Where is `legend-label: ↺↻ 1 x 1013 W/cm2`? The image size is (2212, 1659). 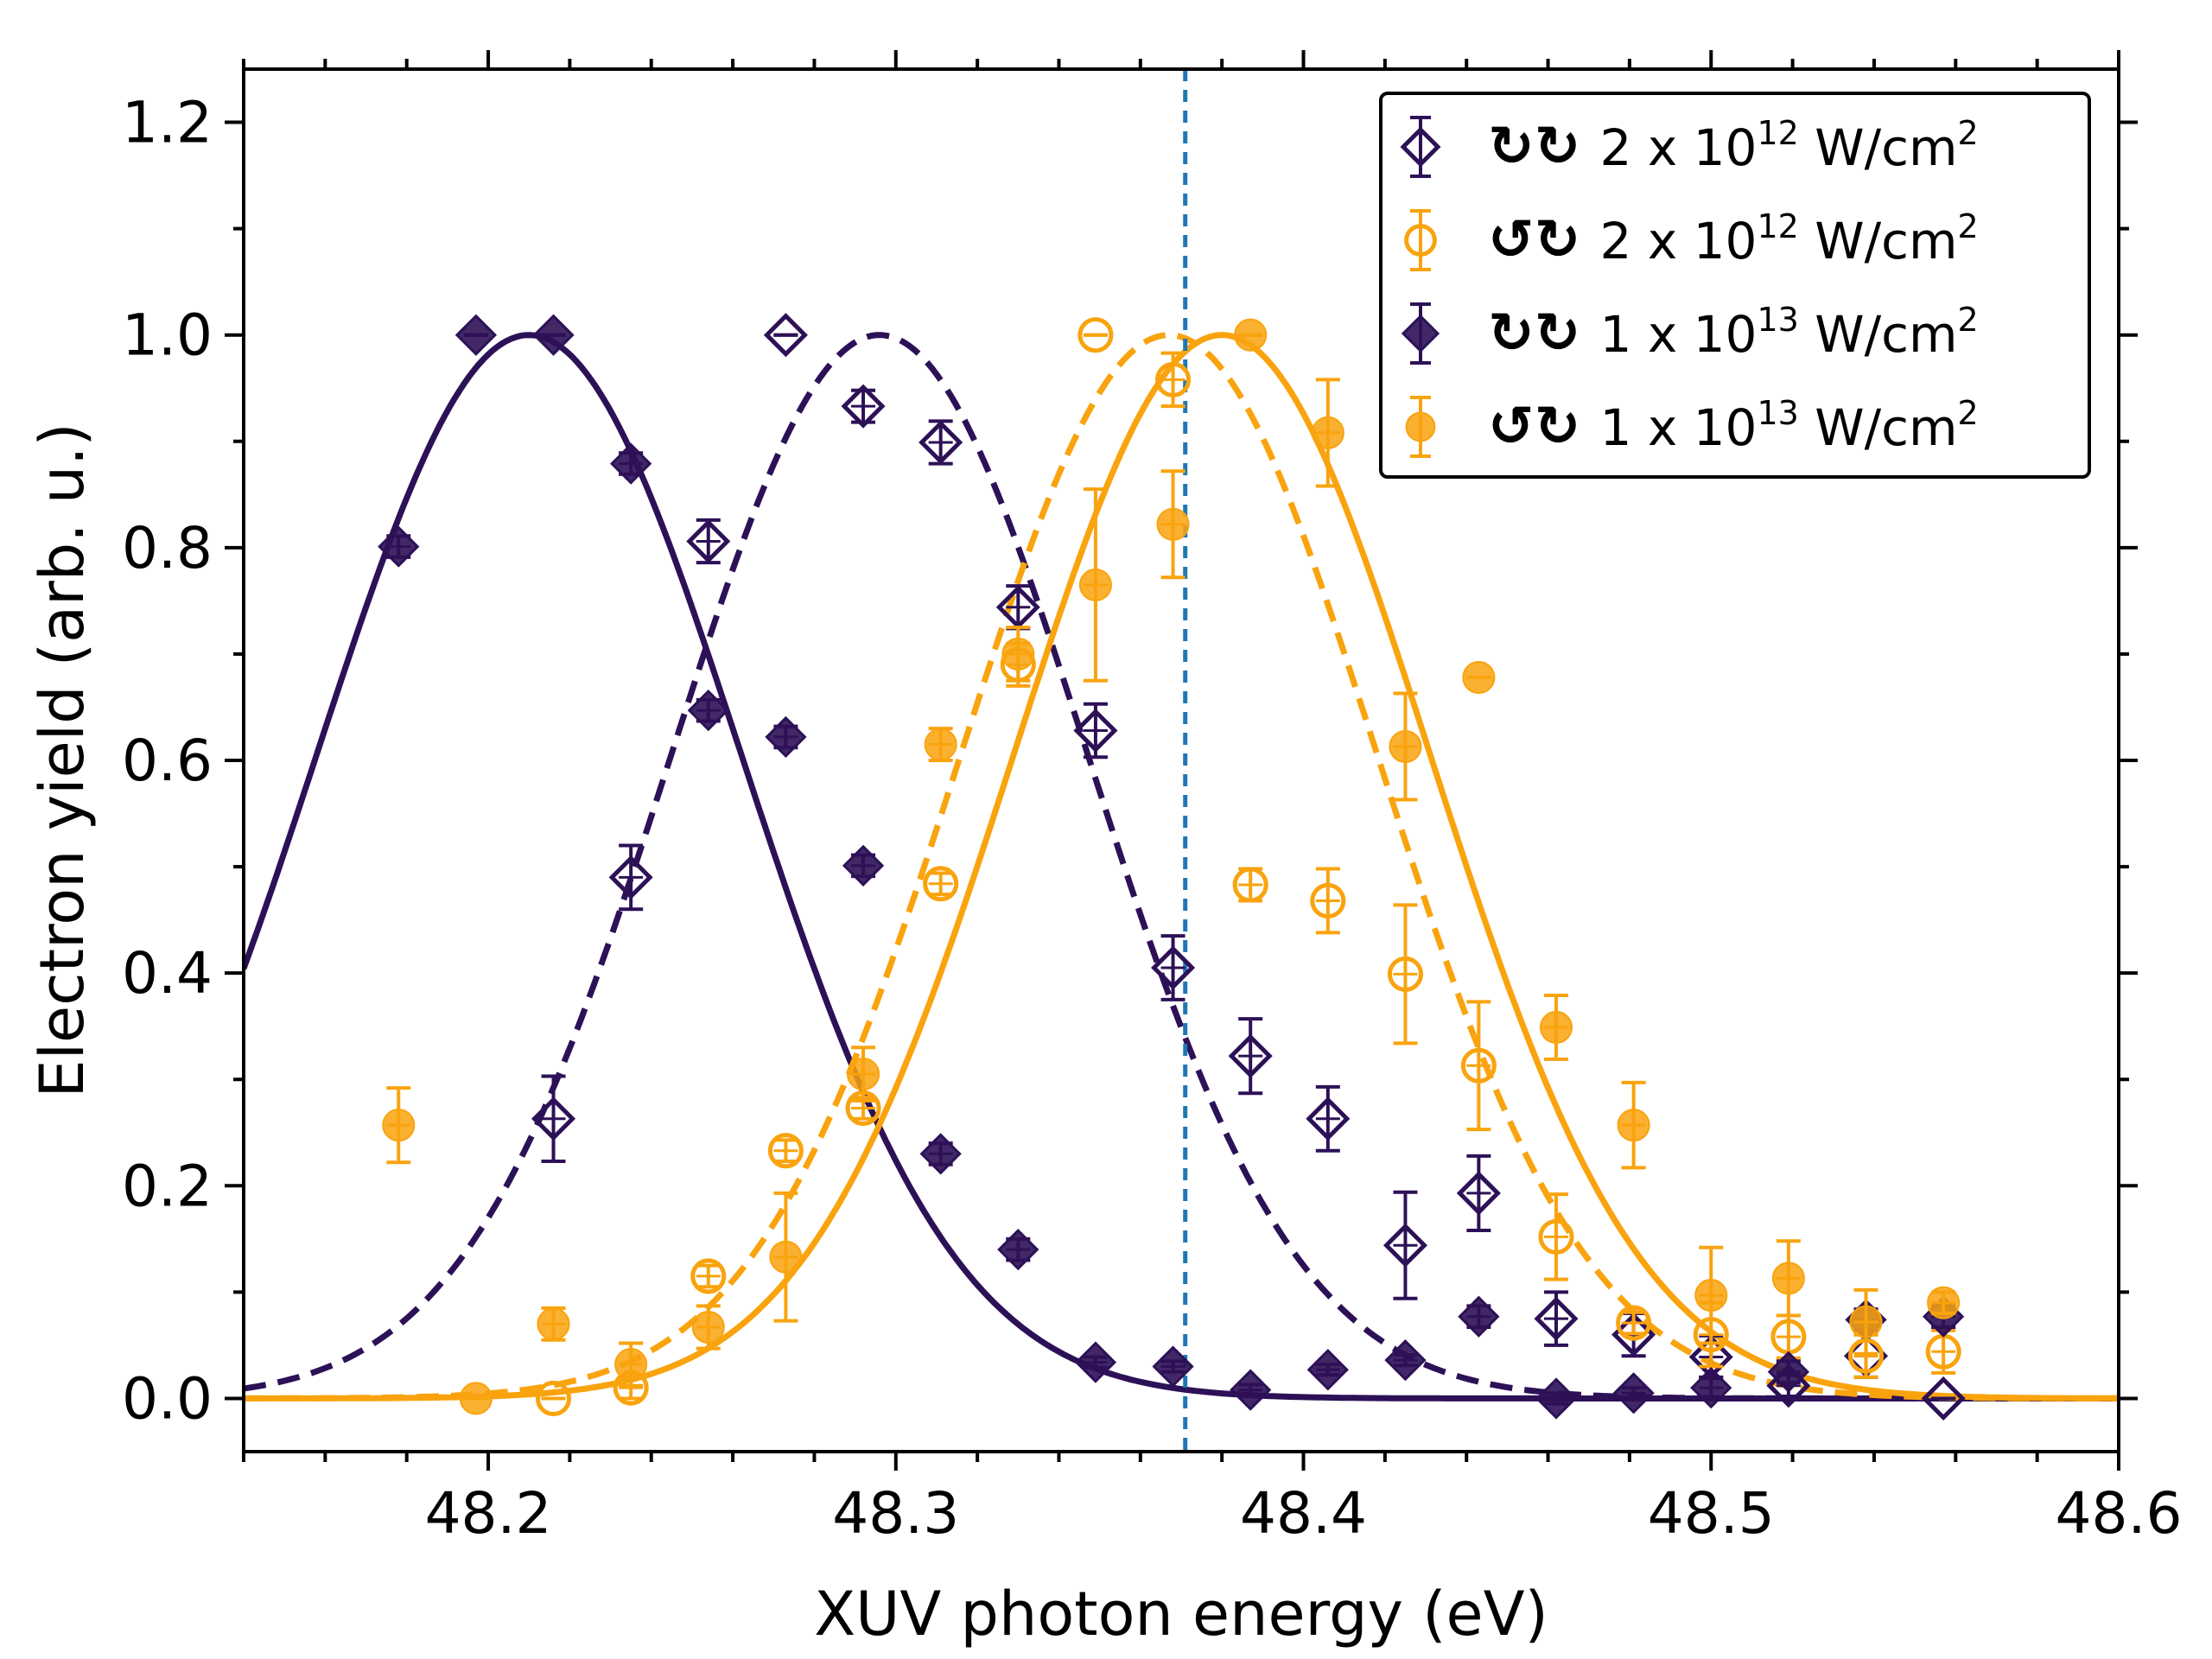
legend-label: ↺↻ 1 x 1013 W/cm2 is located at coordinates (1733, 426).